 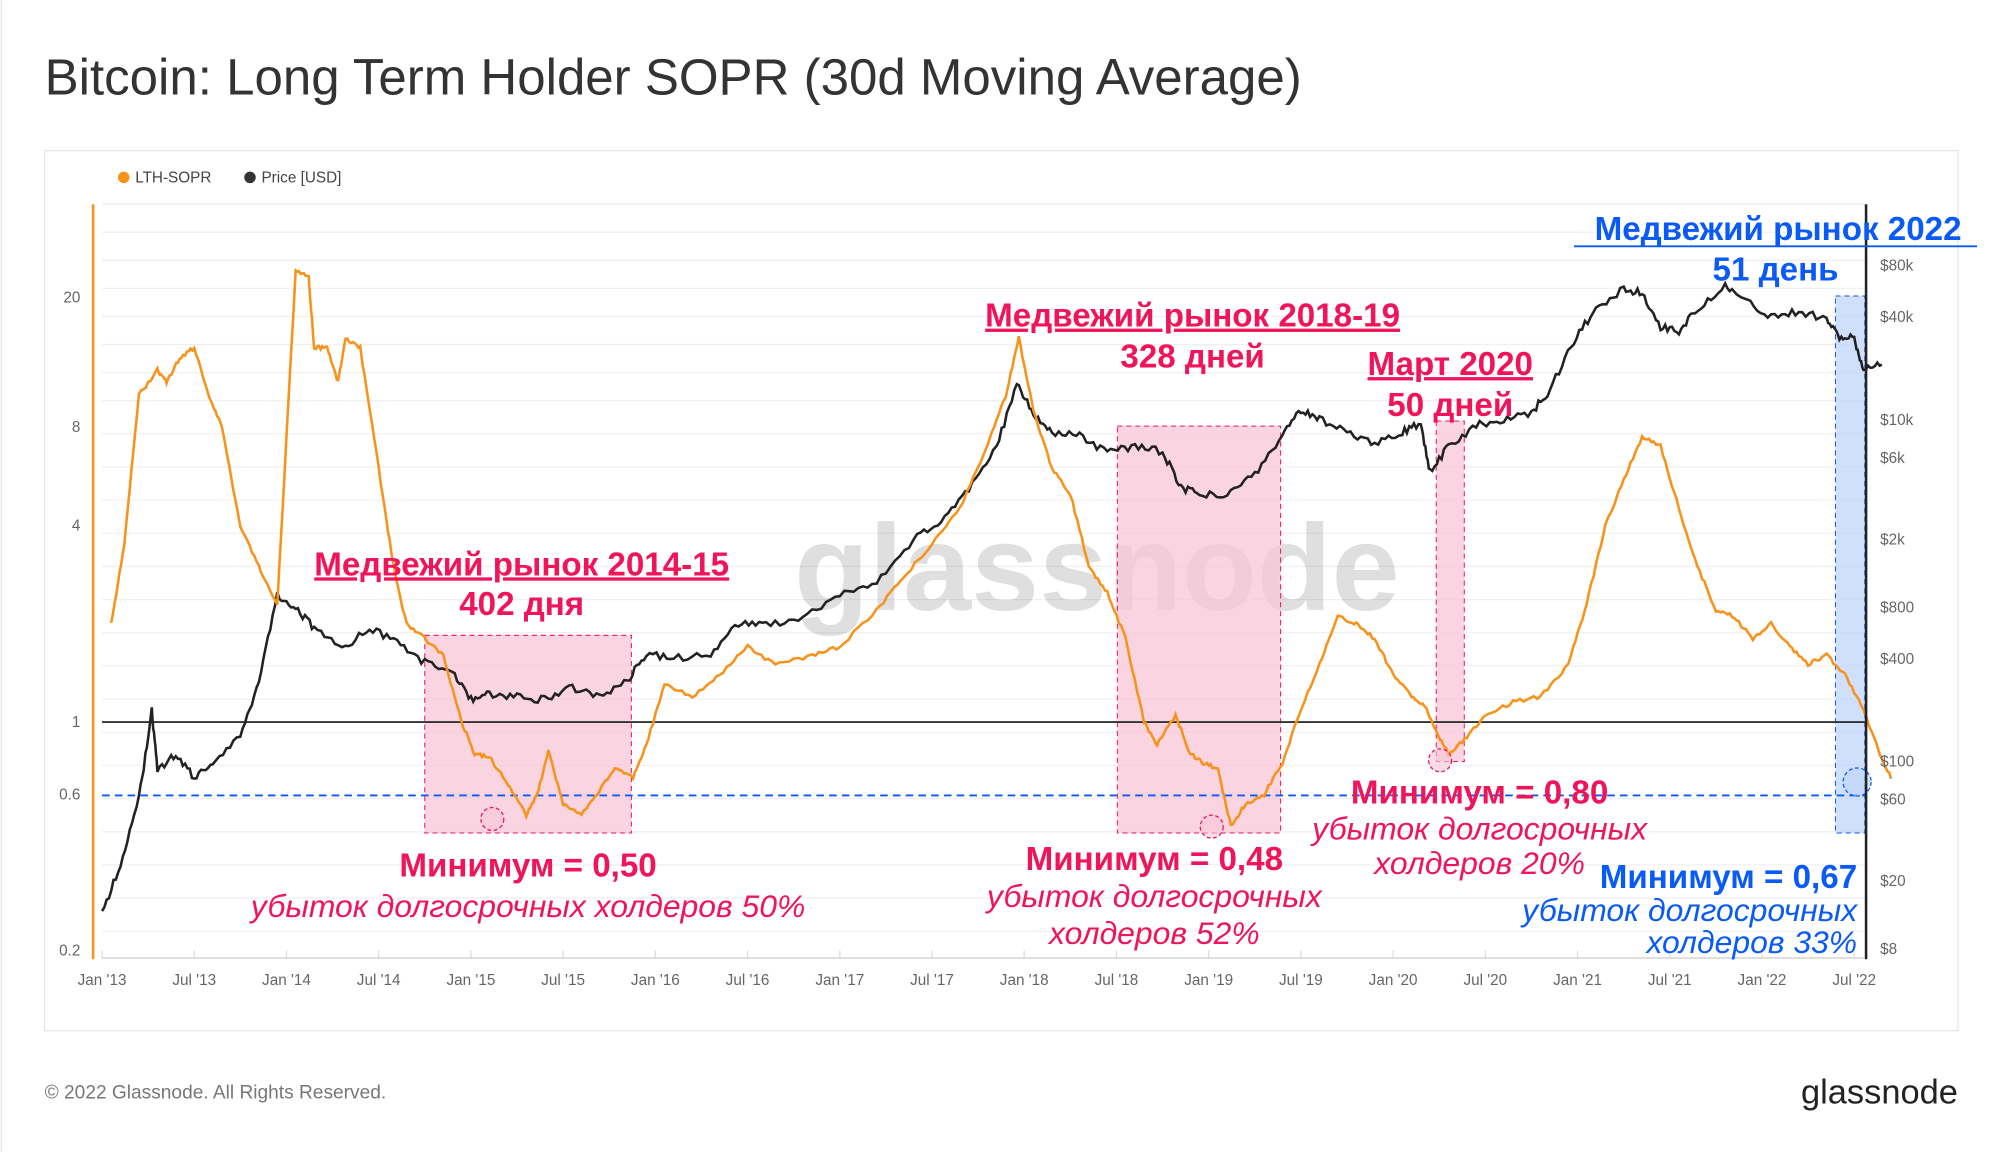 What do you see at coordinates (1097, 567) in the screenshot?
I see `watermark: glassnode` at bounding box center [1097, 567].